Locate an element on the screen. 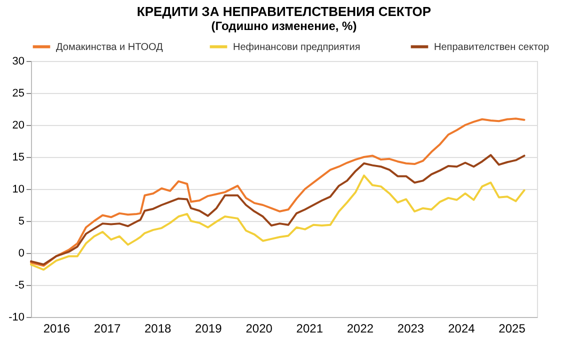  x-tick-label: 2022 is located at coordinates (360, 329).